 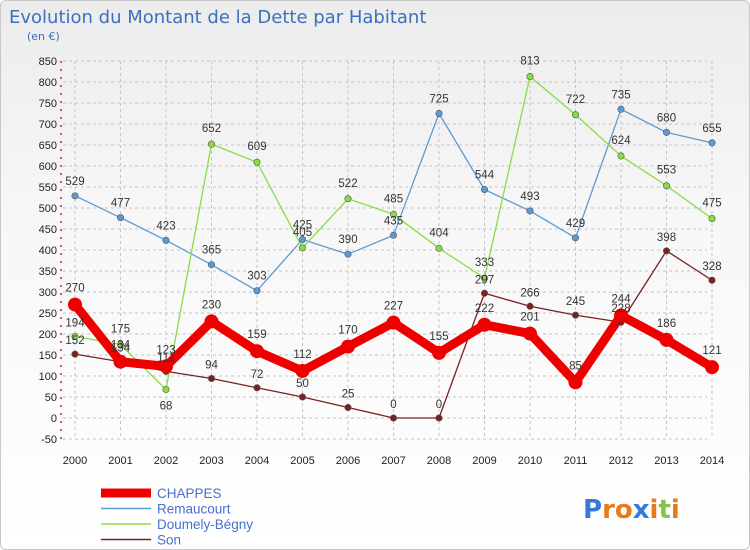 What do you see at coordinates (484, 263) in the screenshot?
I see `data-label-doumely-b-gny: 333` at bounding box center [484, 263].